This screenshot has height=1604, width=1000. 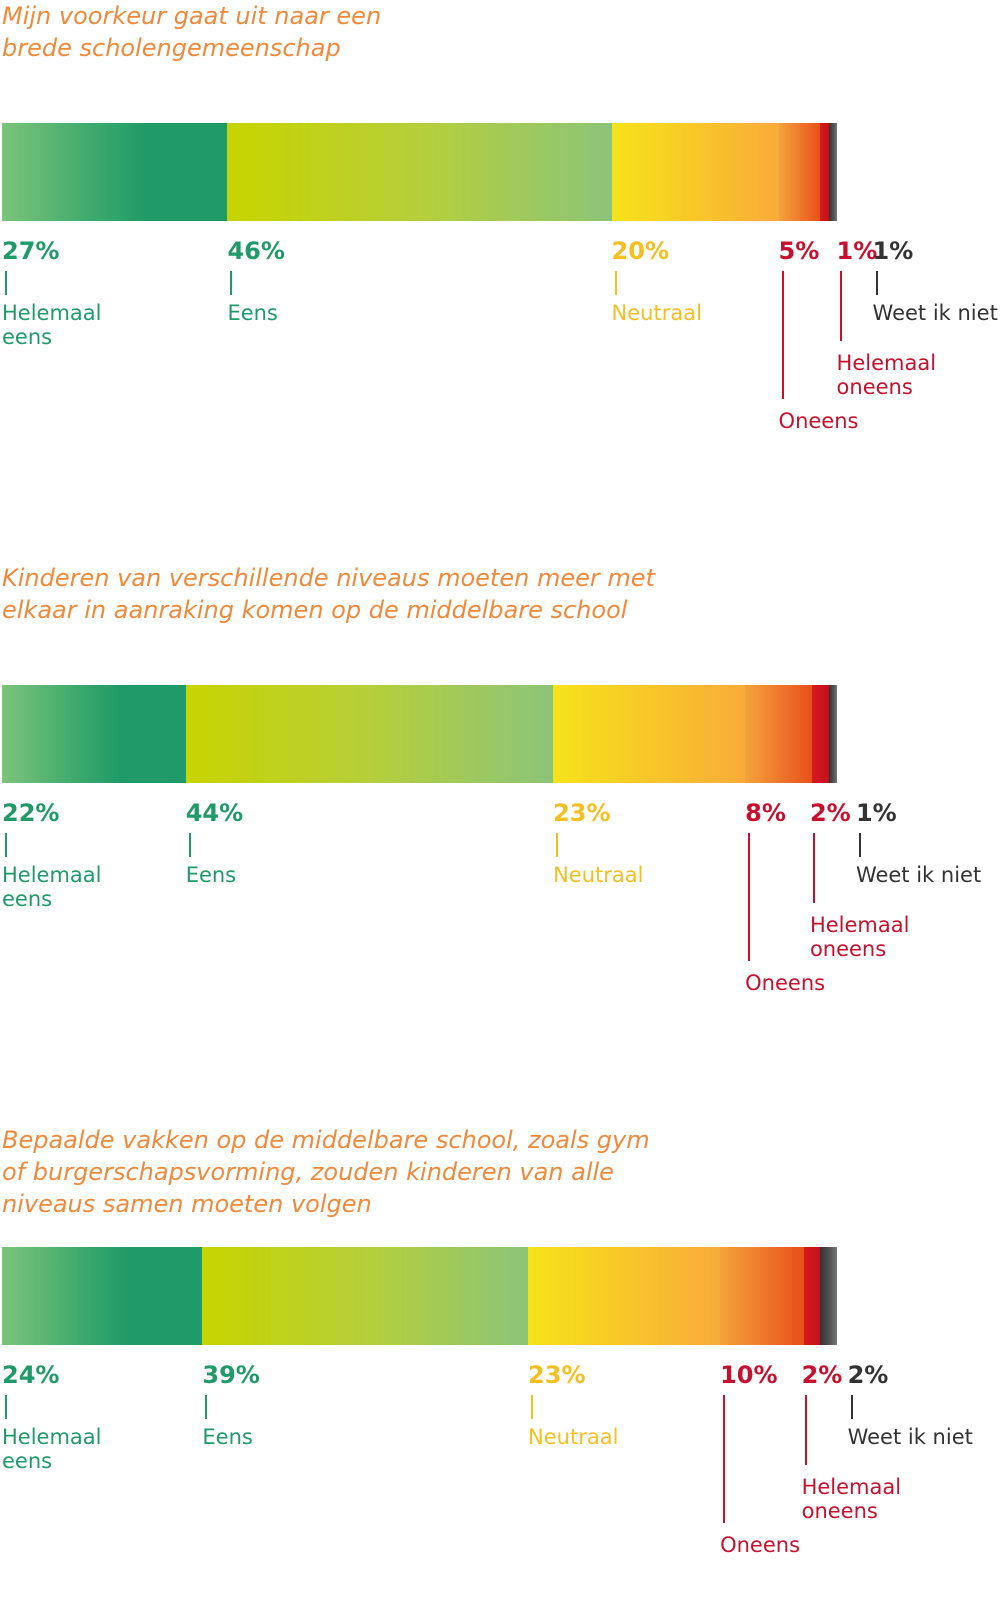 I want to click on value-label-eens: 44%, so click(x=214, y=813).